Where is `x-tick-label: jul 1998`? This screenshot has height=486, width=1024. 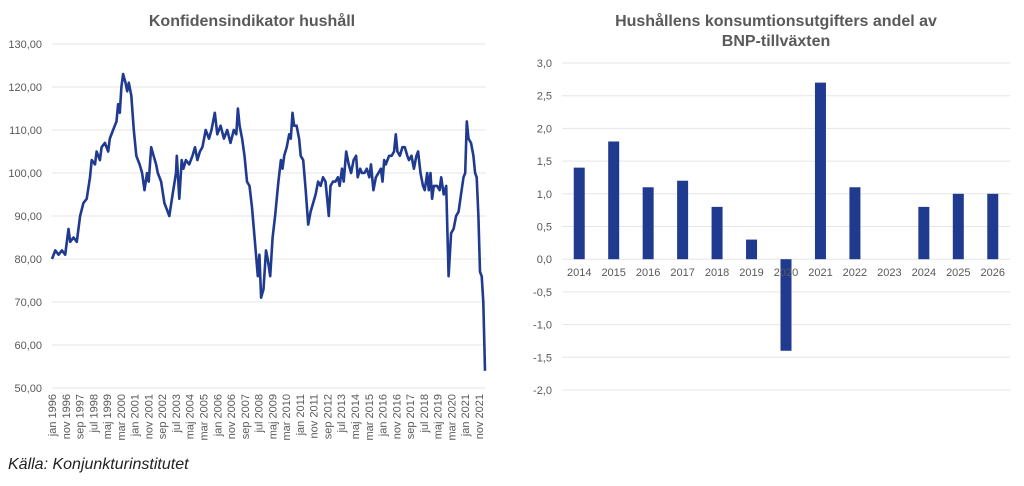 x-tick-label: jul 1998 is located at coordinates (94, 414).